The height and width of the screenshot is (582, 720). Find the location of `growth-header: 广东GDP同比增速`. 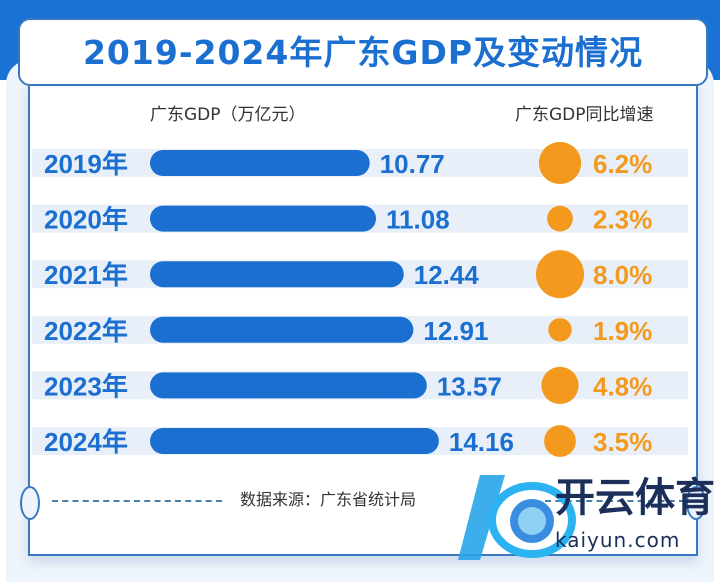

growth-header: 广东GDP同比增速 is located at coordinates (584, 115).